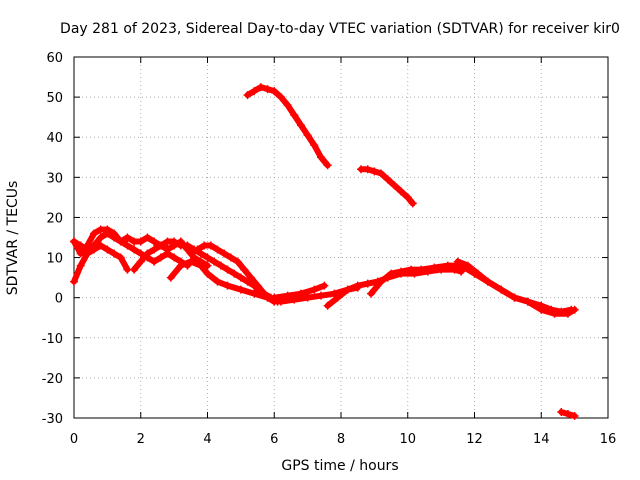 The image size is (640, 480). I want to click on x-tick-label: 8, so click(341, 439).